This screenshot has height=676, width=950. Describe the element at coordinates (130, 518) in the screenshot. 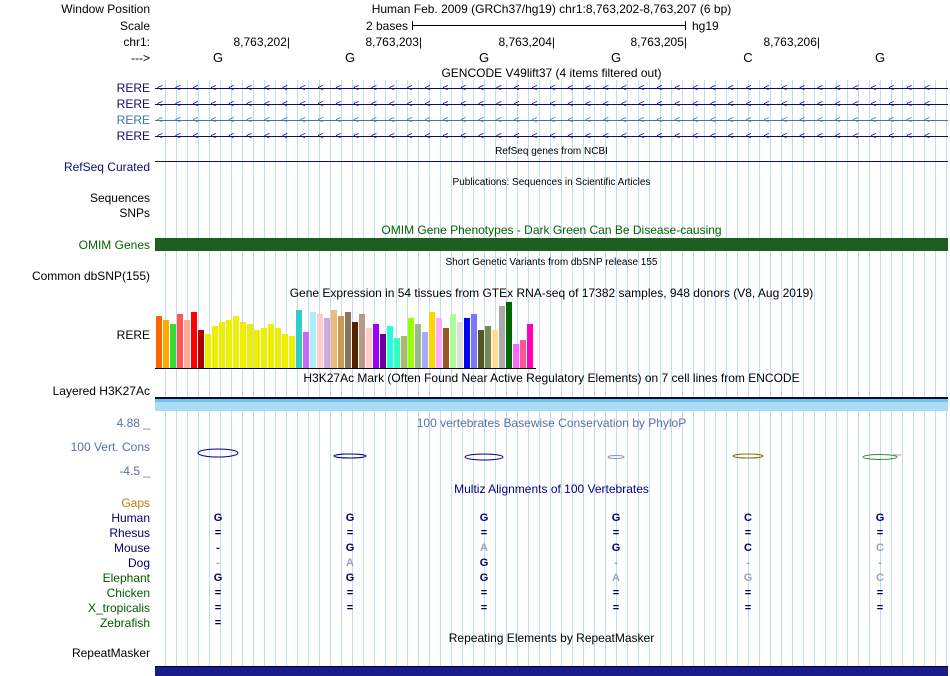

I see `species-label-human: Human` at that location.